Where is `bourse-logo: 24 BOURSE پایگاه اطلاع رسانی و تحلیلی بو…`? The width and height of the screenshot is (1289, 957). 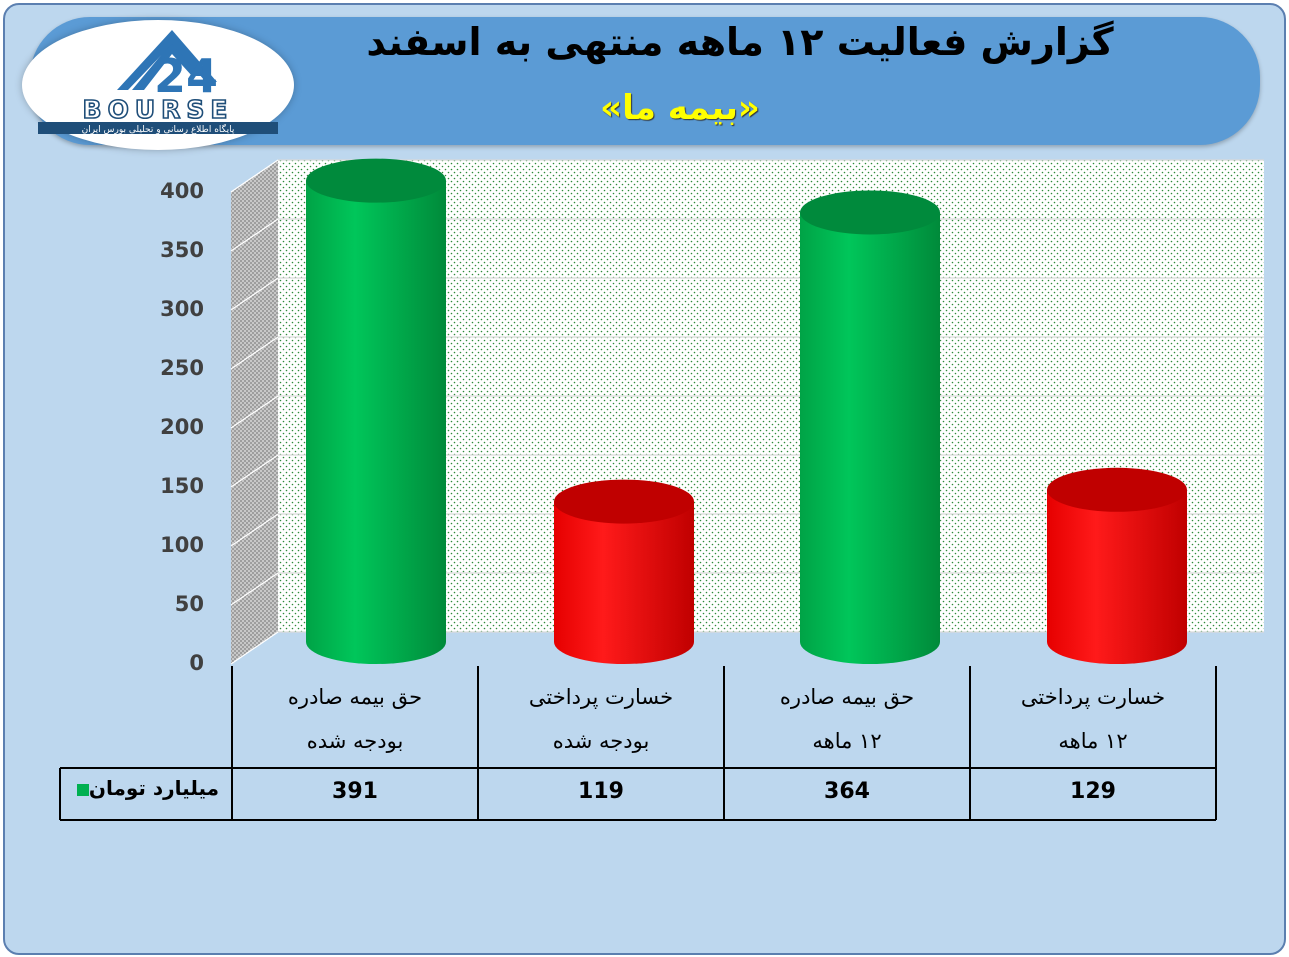
bourse-logo: 24 BOURSE پایگاه اطلاع رسانی و تحلیلی بو… is located at coordinates (158, 85).